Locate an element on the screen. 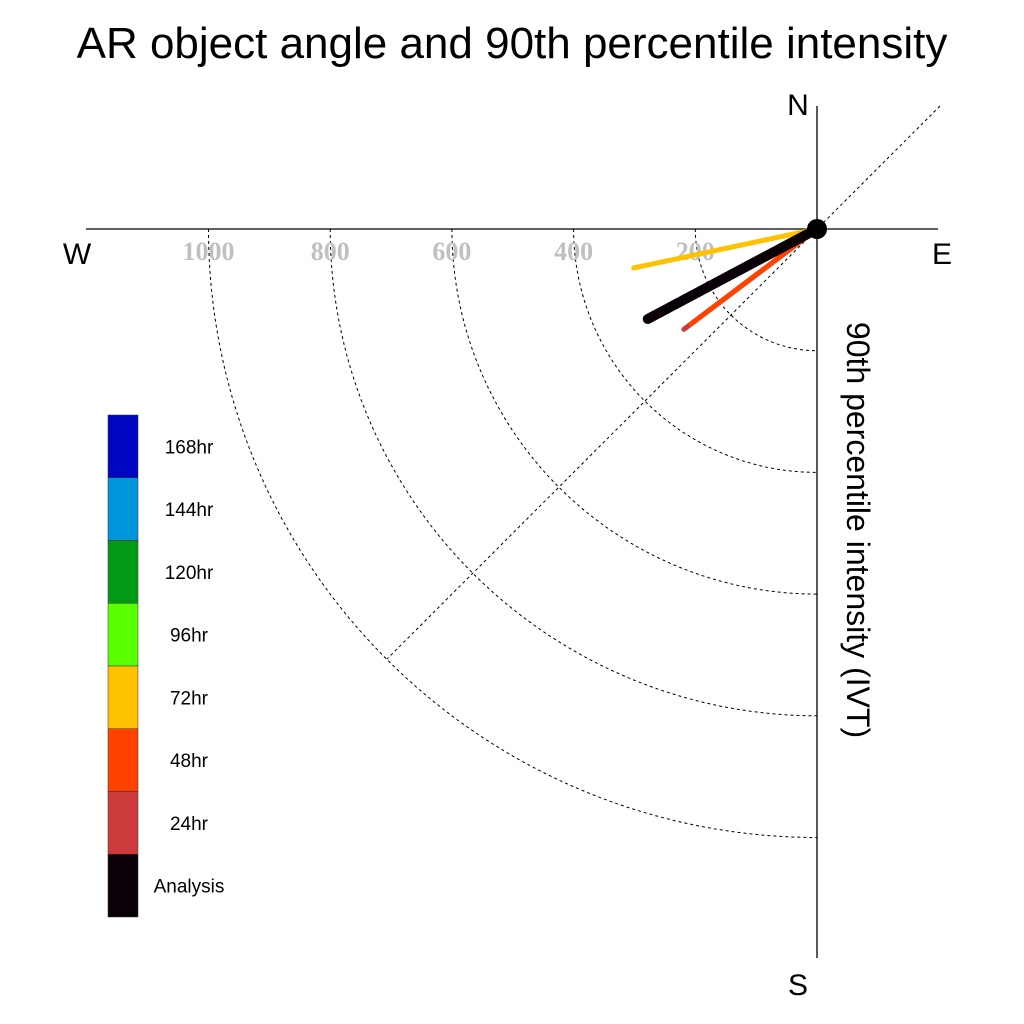 This screenshot has width=1024, height=1024. legend: 168hr 144hr 120hr 96hr 72hr 48hr 24hr Analysis is located at coordinates (166, 666).